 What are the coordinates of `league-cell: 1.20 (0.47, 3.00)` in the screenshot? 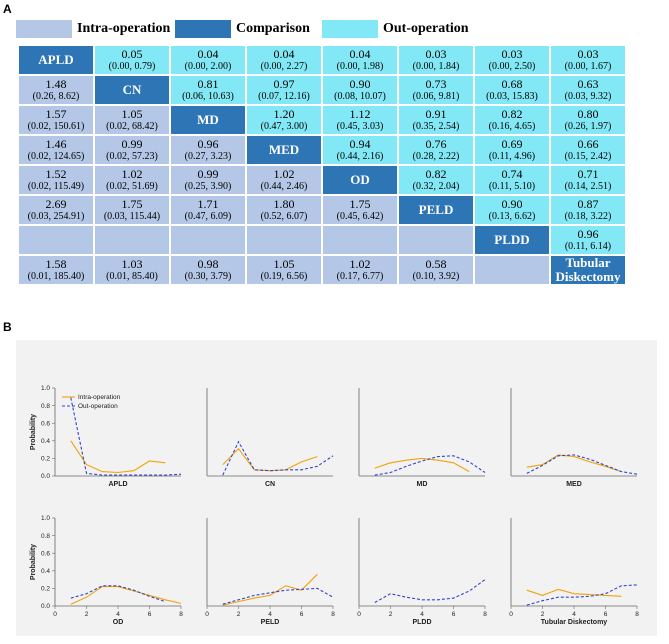 It's located at (284, 120).